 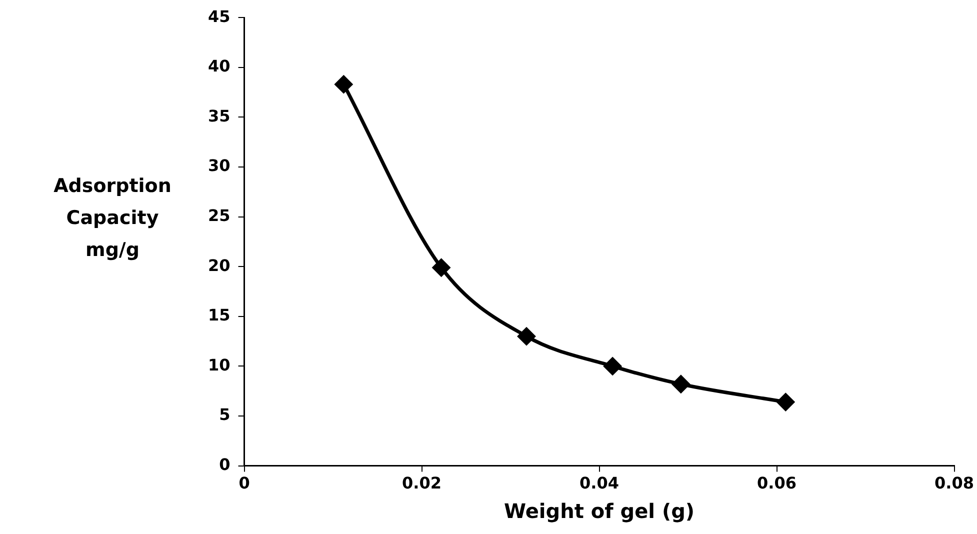 What do you see at coordinates (219, 315) in the screenshot?
I see `y-tick-label: 15` at bounding box center [219, 315].